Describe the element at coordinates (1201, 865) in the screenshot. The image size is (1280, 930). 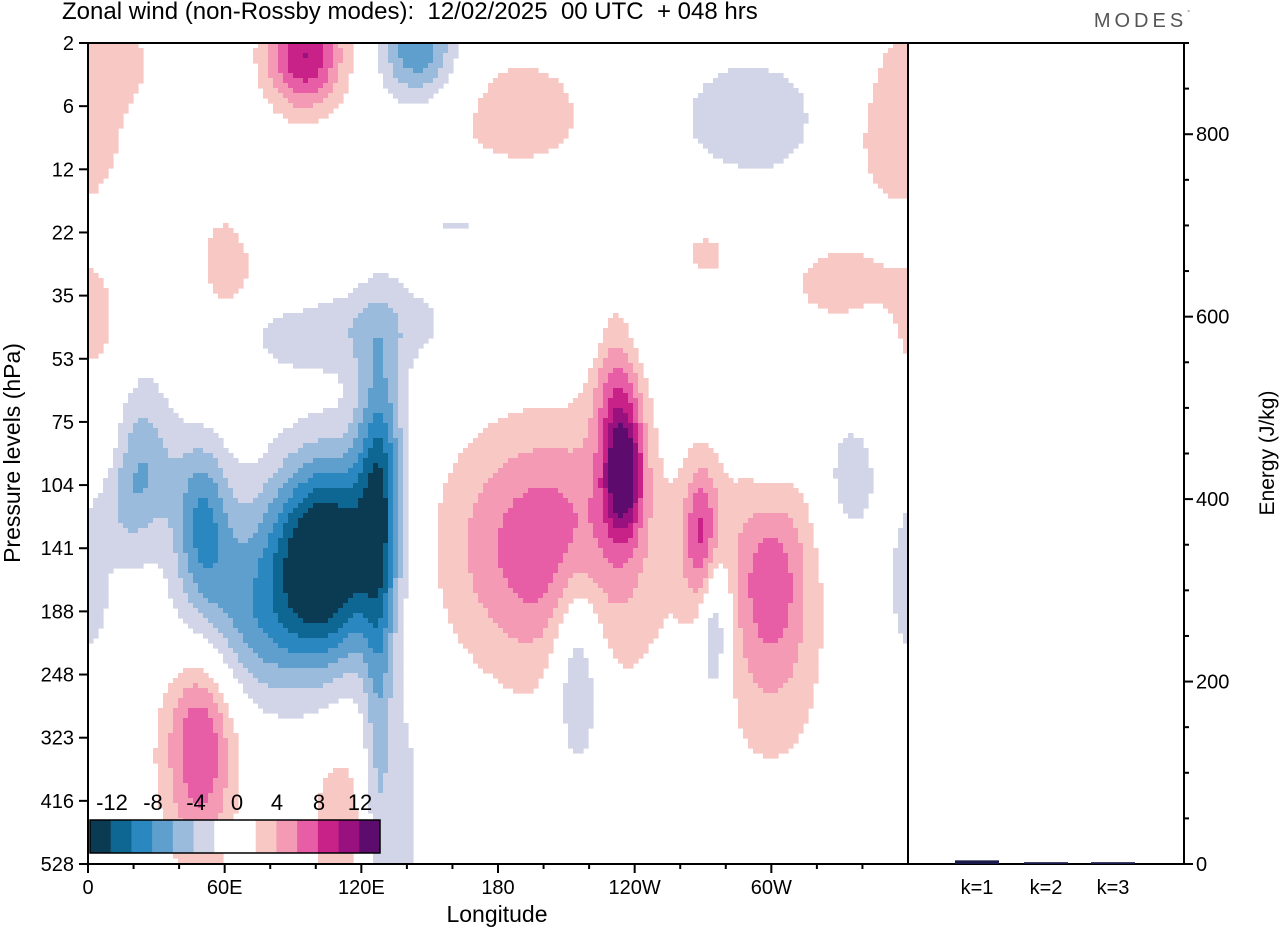
I see `energy-tick-label: 0` at that location.